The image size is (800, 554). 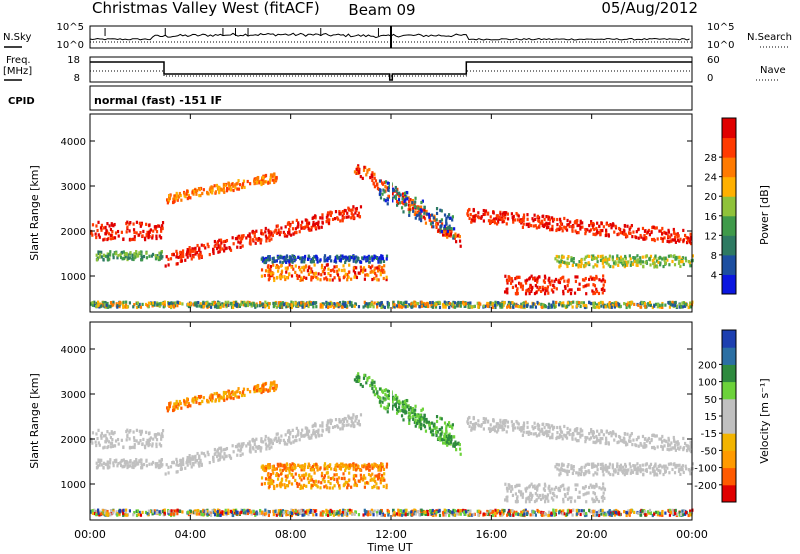 I want to click on nave-ytick-top: 60, so click(x=713, y=60).